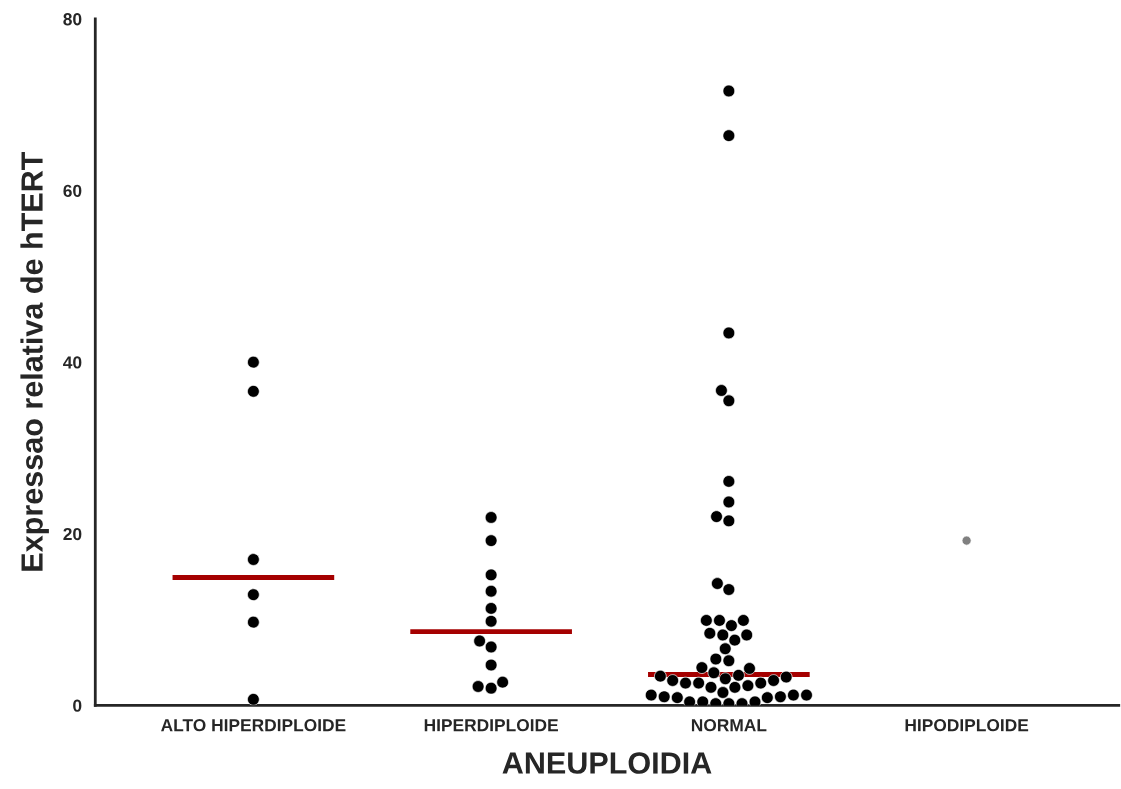  I want to click on x-tick-label: HIPODIPLOIDE, so click(967, 725).